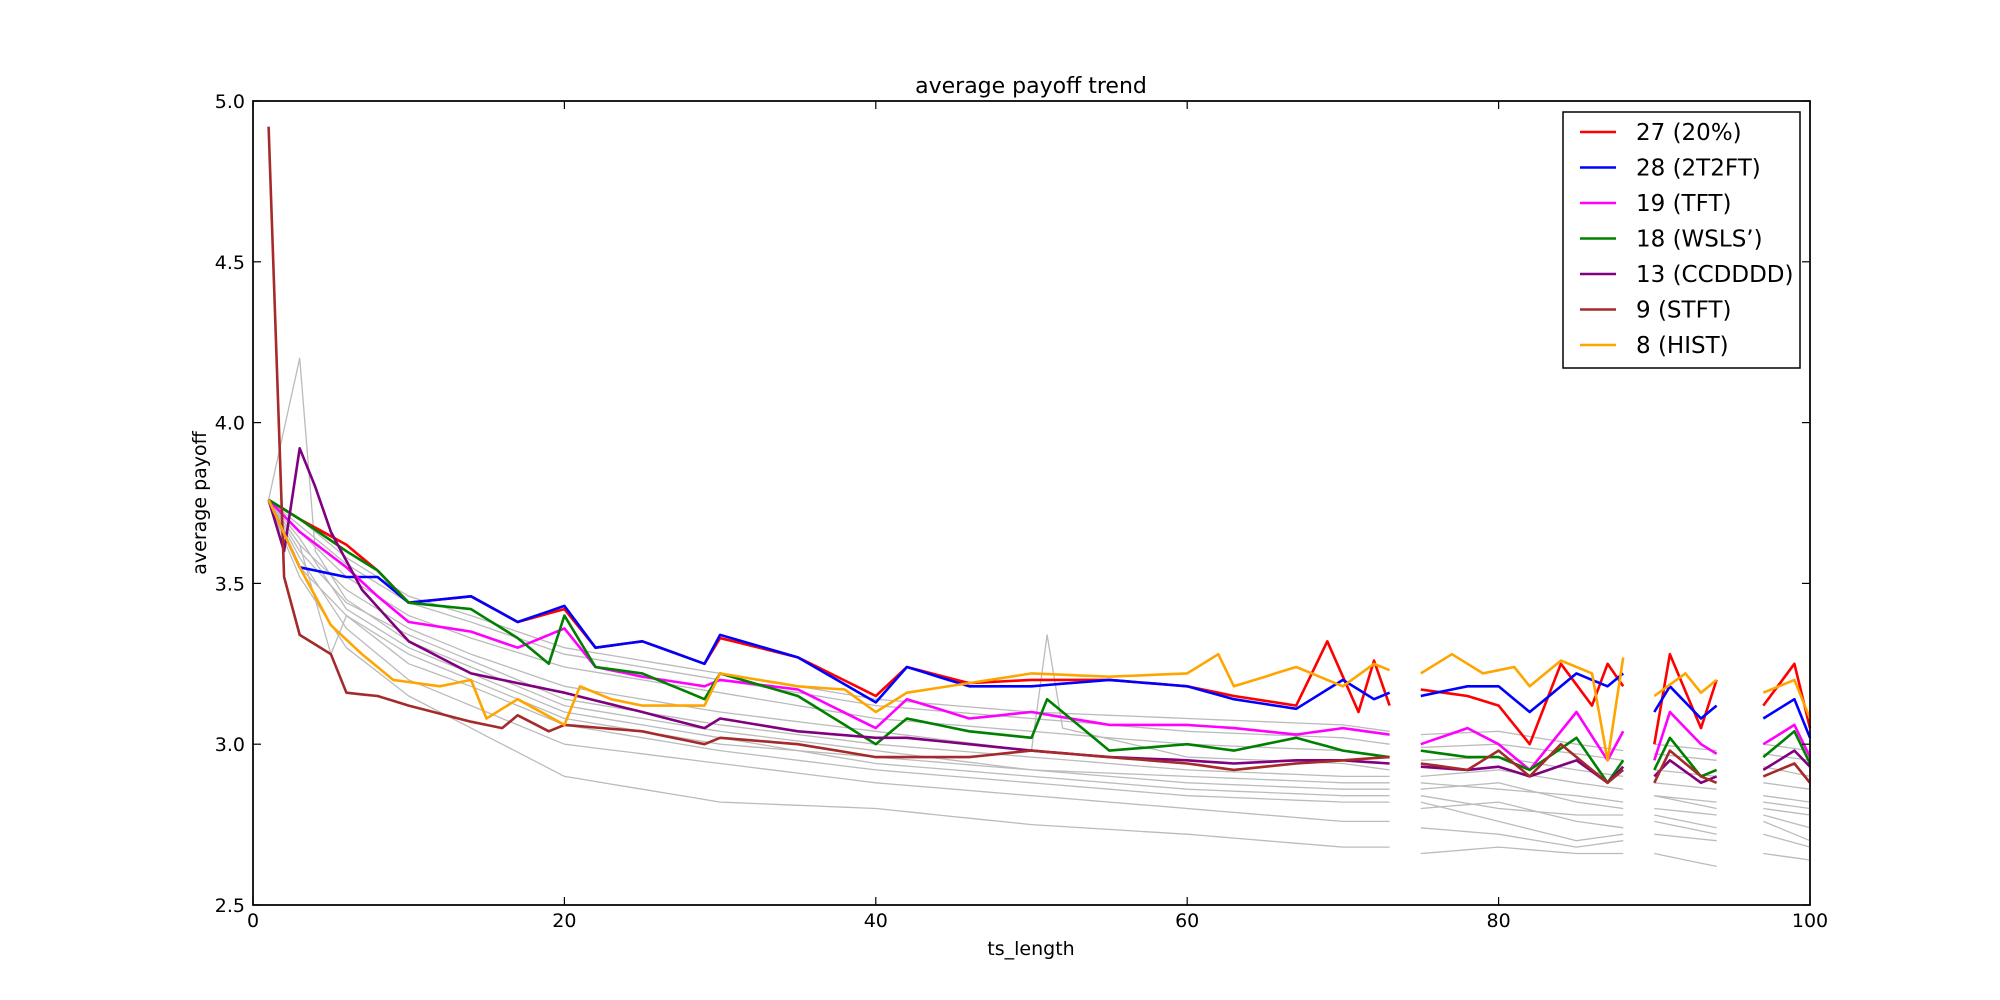 The image size is (2000, 1000). Describe the element at coordinates (1499, 921) in the screenshot. I see `x-tick-label: 80` at that location.